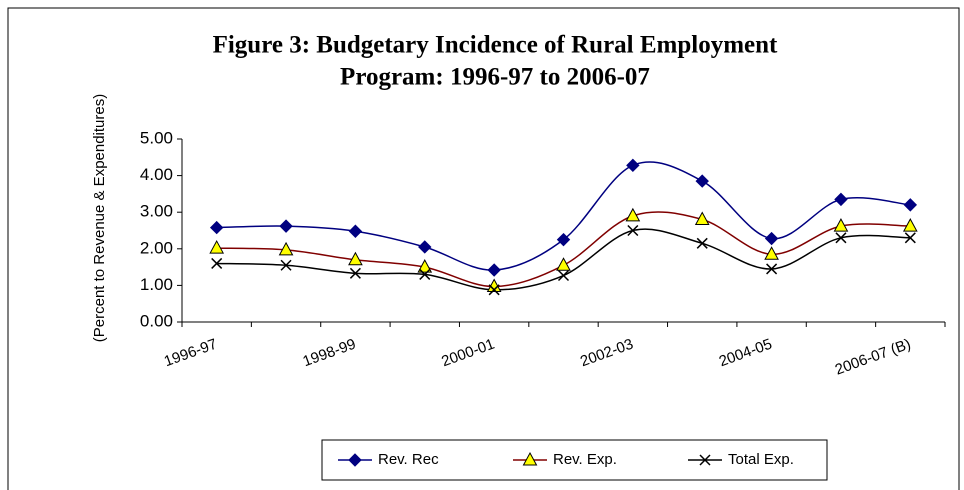  What do you see at coordinates (99, 218) in the screenshot?
I see `y-axis-label: (Percent to Revenue & Expenditures)` at bounding box center [99, 218].